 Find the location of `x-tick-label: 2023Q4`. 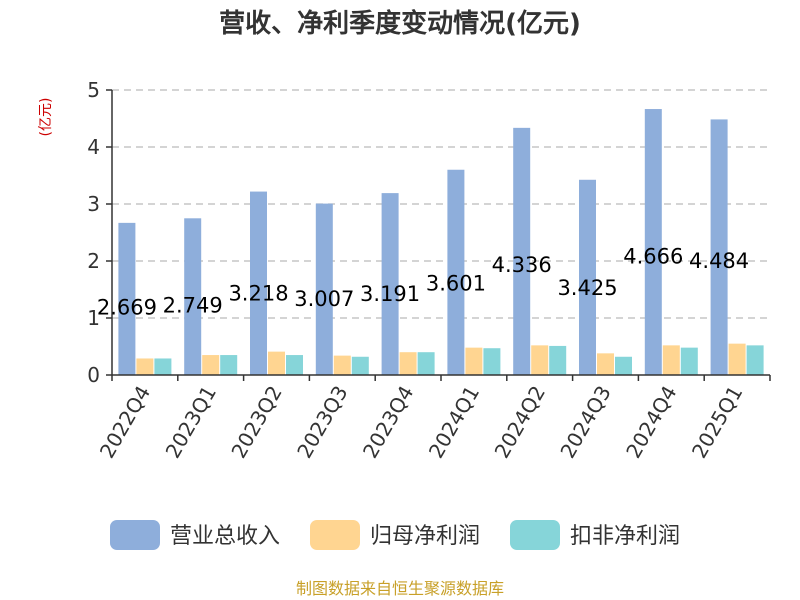

x-tick-label: 2023Q4 is located at coordinates (388, 422).